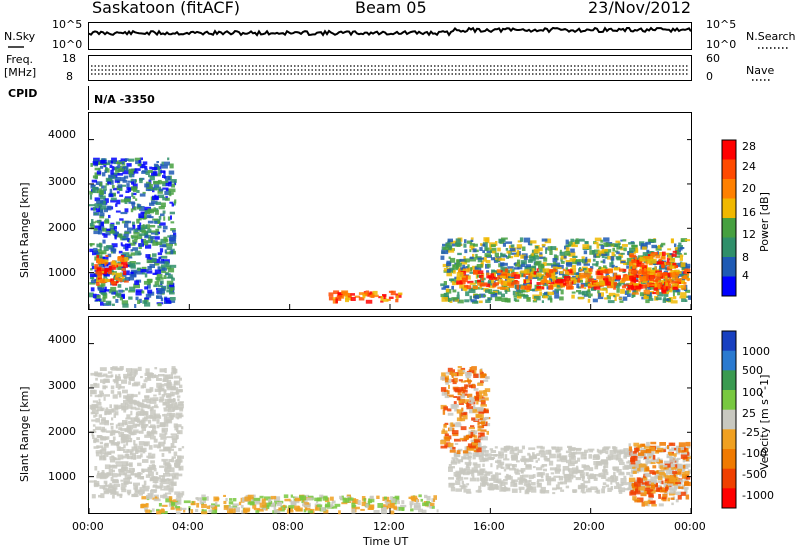 This screenshot has height=554, width=800. What do you see at coordinates (749, 146) in the screenshot?
I see `power-cbar-tick-0: 28` at bounding box center [749, 146].